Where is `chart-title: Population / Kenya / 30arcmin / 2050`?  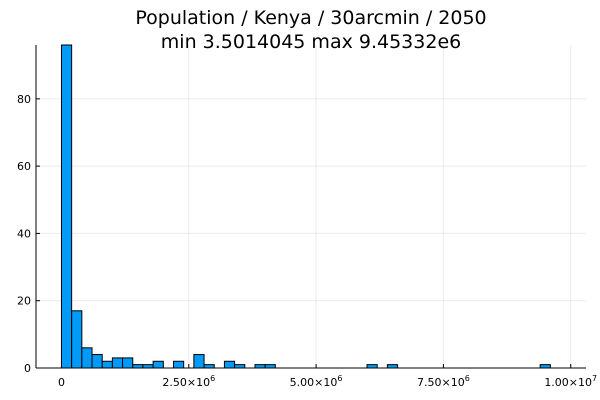
chart-title: Population / Kenya / 30arcmin / 2050 is located at coordinates (310, 18).